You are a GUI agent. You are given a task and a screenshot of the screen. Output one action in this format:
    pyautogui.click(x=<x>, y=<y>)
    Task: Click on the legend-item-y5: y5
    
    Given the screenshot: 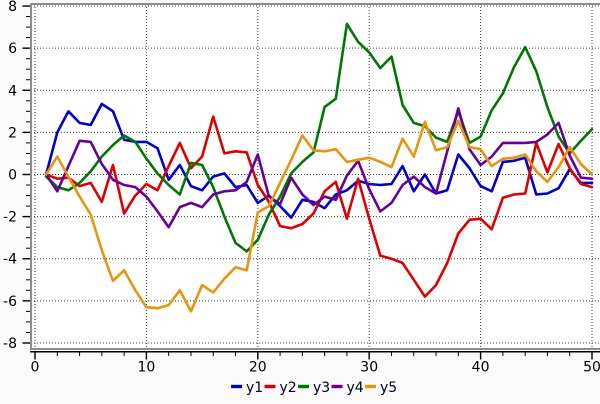 What is the action you would take?
    pyautogui.click(x=381, y=388)
    